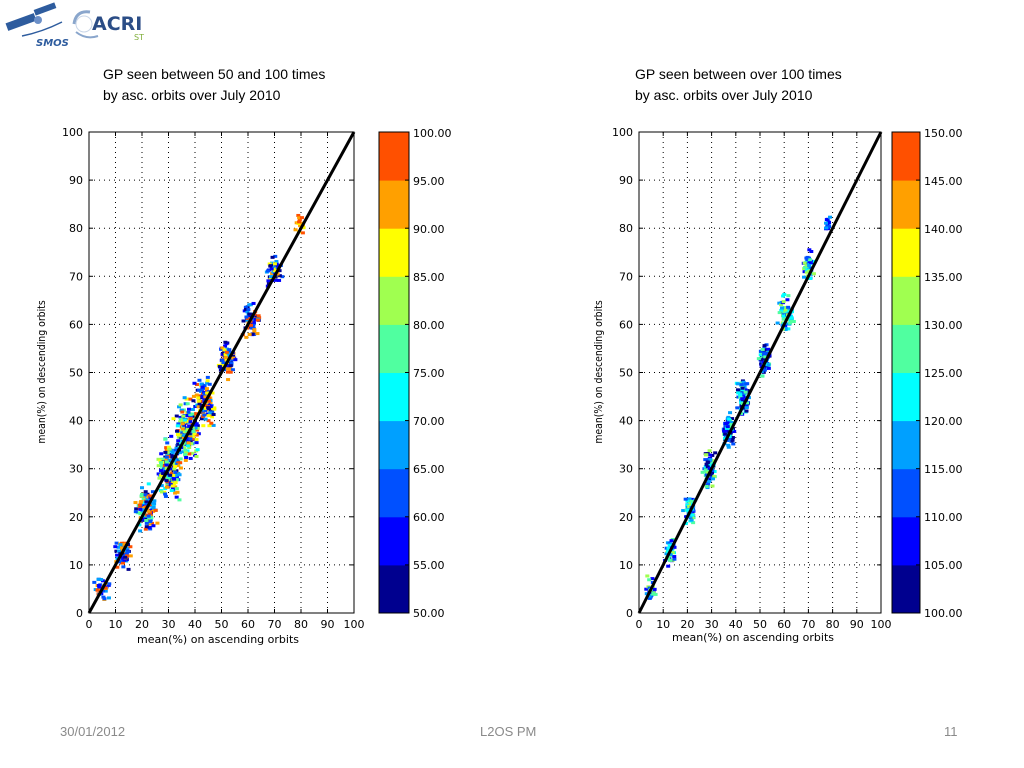 This screenshot has width=1024, height=768. I want to click on x-tick-label: 90, so click(857, 624).